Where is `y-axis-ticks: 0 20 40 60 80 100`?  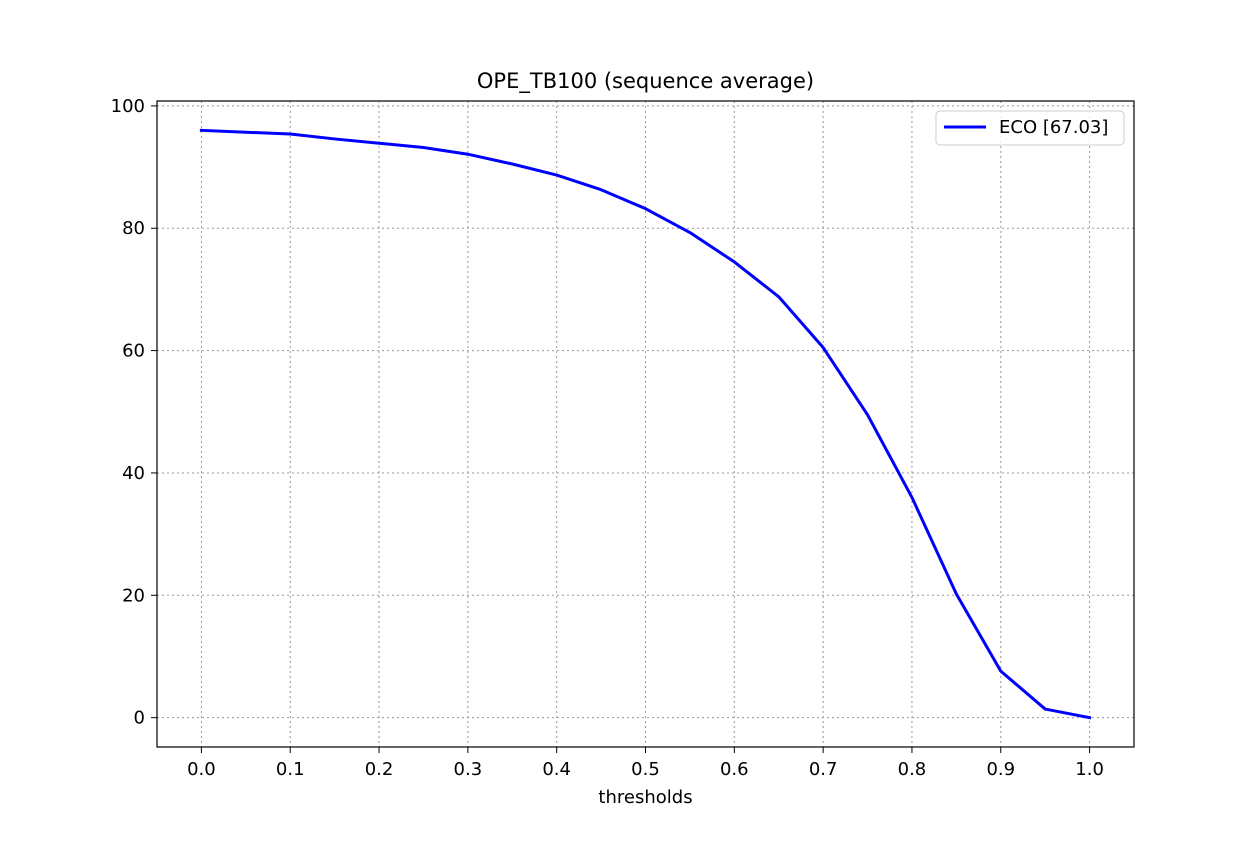 y-axis-ticks: 0 20 40 60 80 100 is located at coordinates (134, 412).